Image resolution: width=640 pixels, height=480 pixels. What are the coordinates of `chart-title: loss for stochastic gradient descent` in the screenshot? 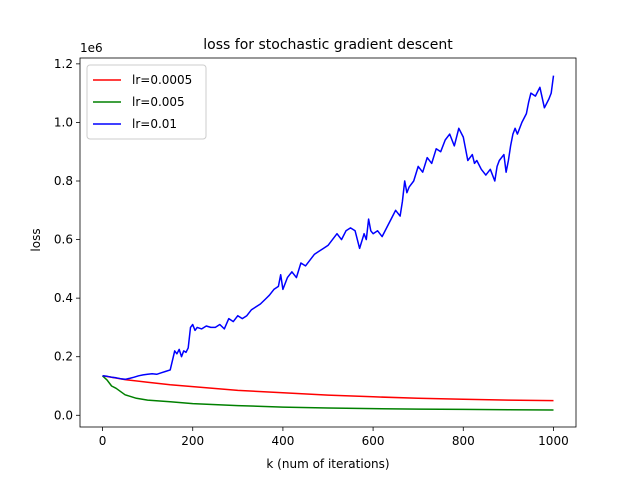 It's located at (328, 45).